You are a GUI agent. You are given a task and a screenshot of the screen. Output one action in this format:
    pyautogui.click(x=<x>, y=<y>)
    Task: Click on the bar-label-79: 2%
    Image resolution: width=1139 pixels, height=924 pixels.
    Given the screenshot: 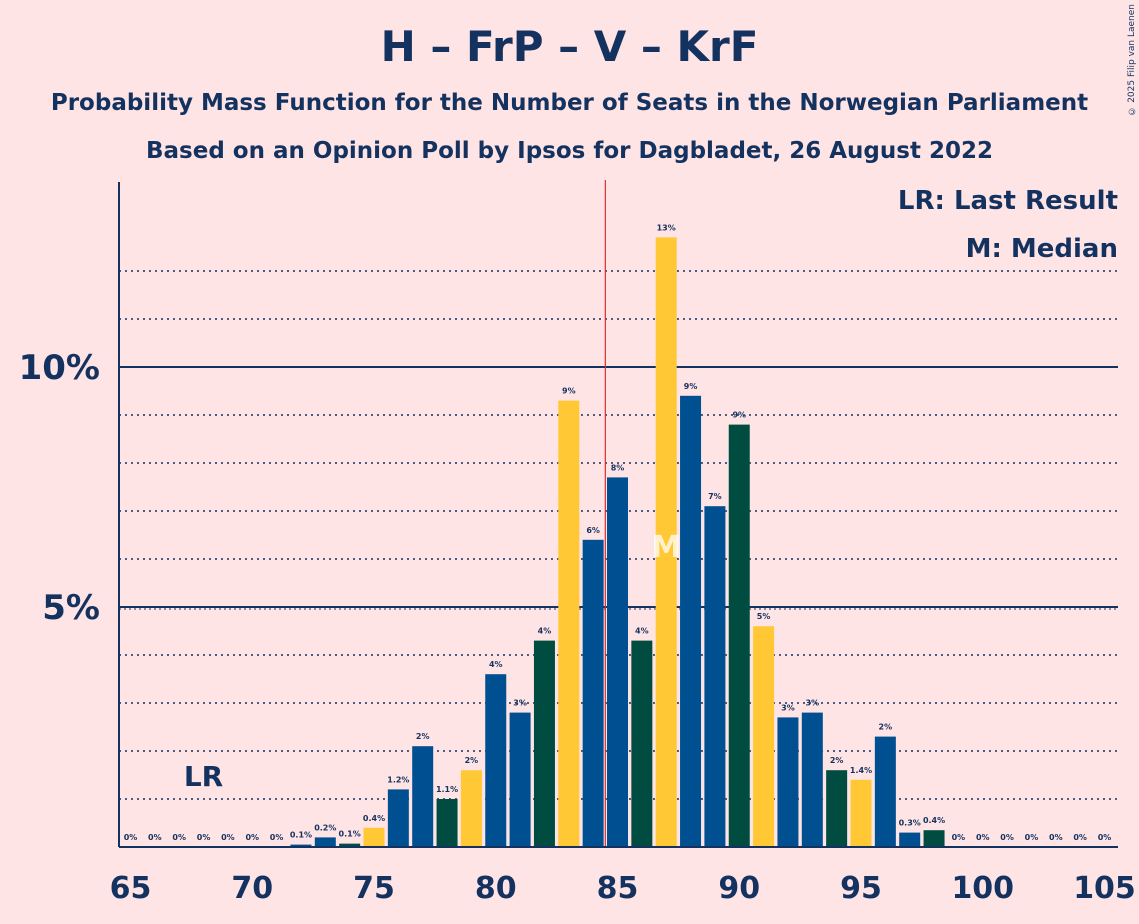 What is the action you would take?
    pyautogui.click(x=472, y=760)
    